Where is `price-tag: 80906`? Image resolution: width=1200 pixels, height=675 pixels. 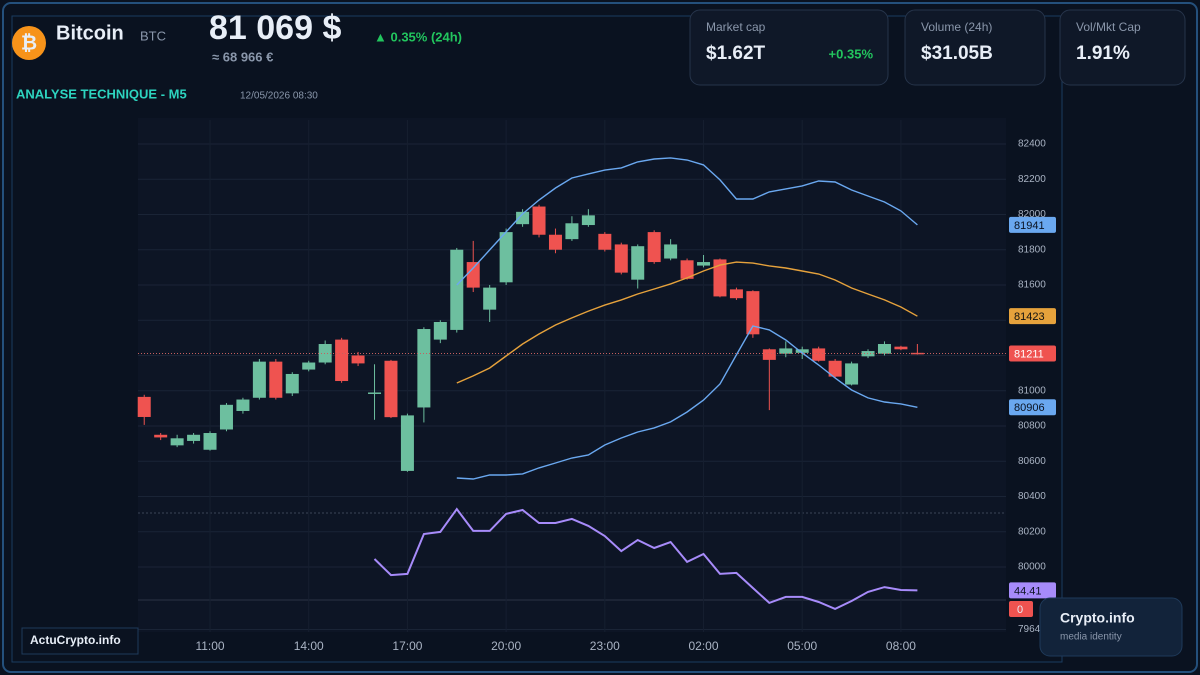
price-tag: 80906 is located at coordinates (1029, 408).